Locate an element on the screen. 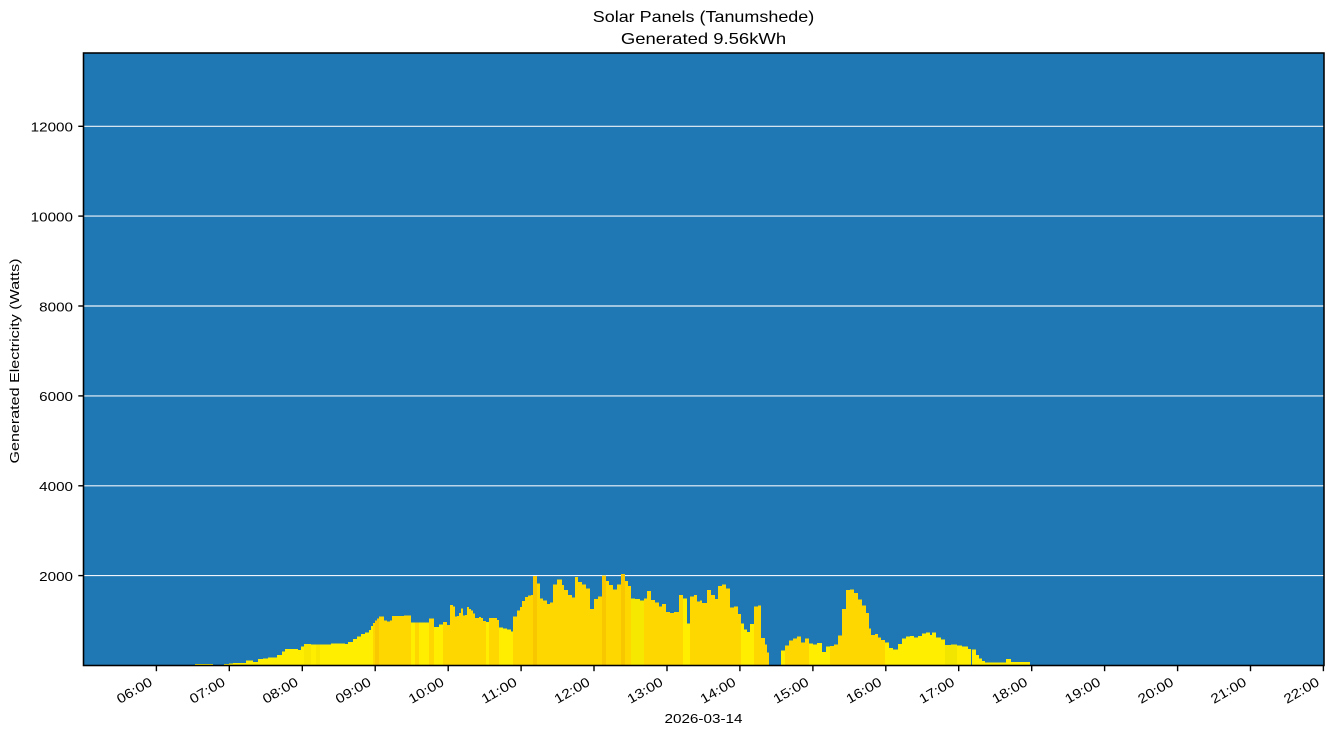 The width and height of the screenshot is (1333, 736). svg-text: Solar Panels (Tanumshede) is located at coordinates (704, 17).